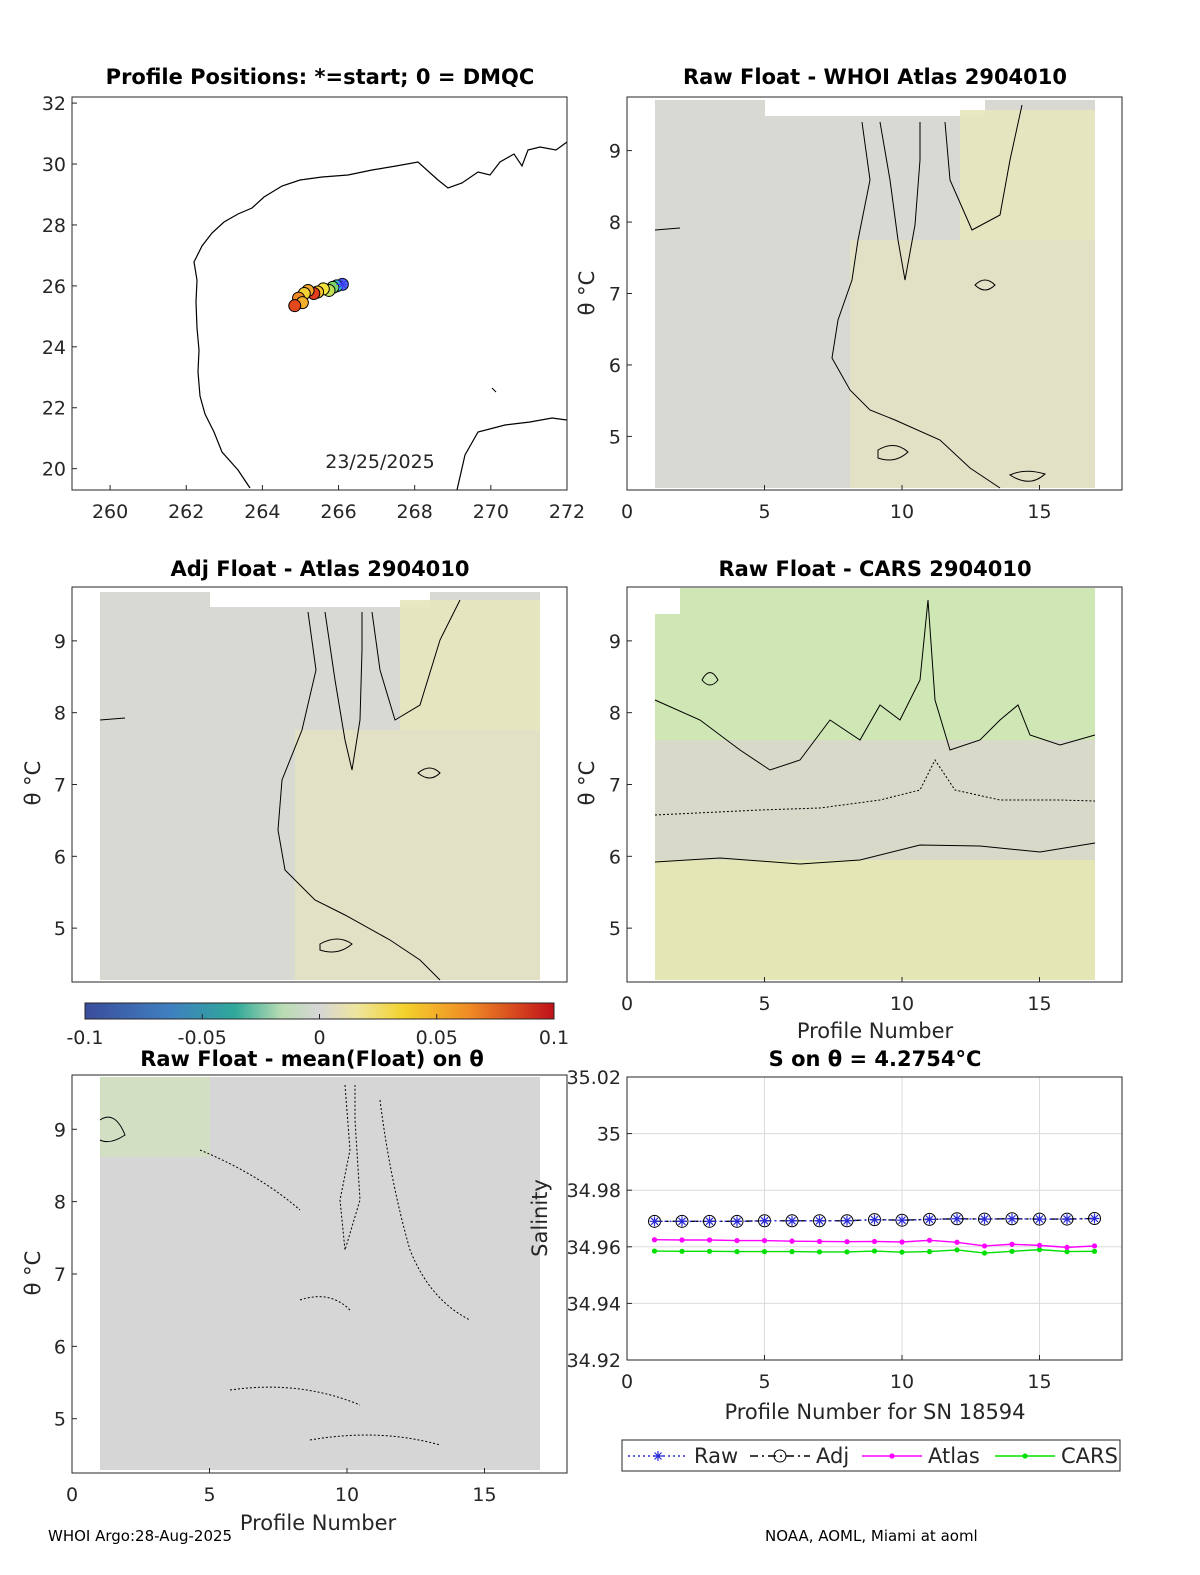 The height and width of the screenshot is (1575, 1200). Describe the element at coordinates (186, 512) in the screenshot. I see `x-tick-label: 262` at that location.